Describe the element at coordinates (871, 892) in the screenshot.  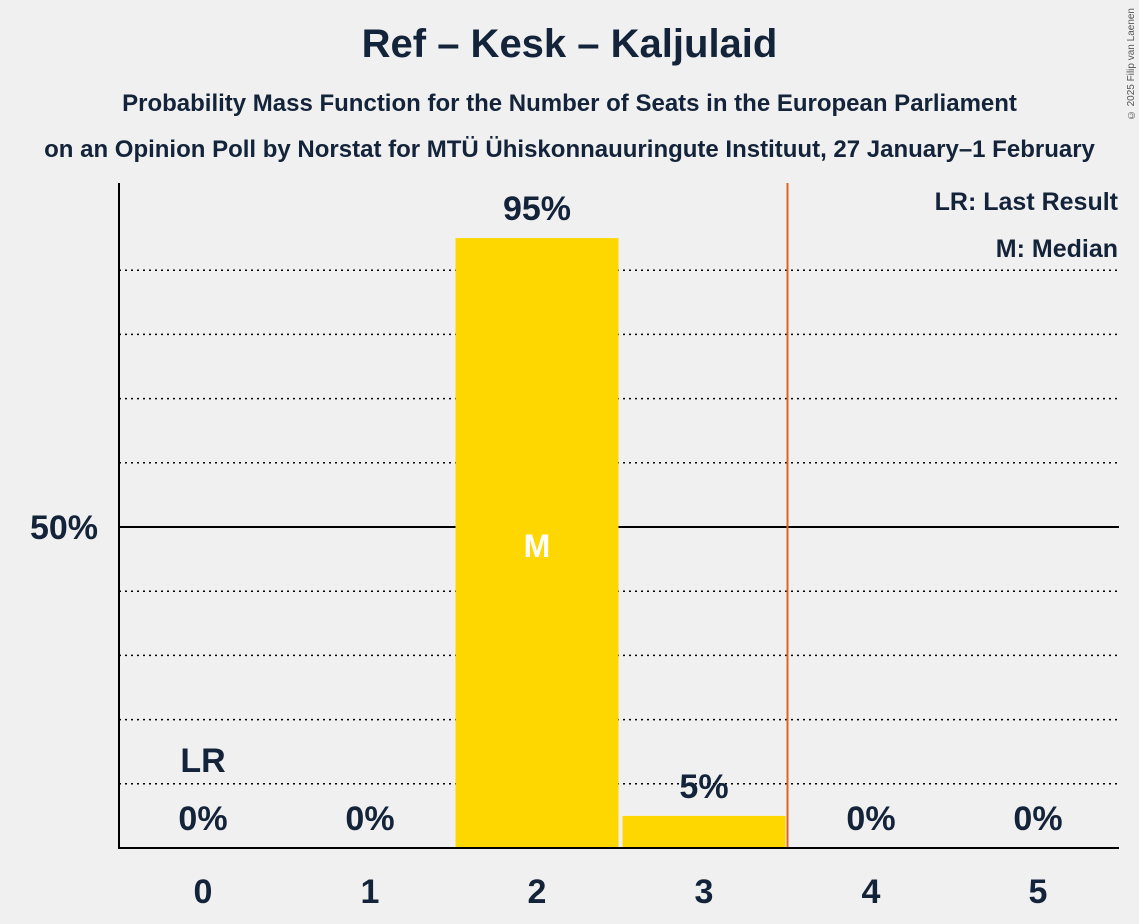
I see `x-tick-label: 4` at that location.